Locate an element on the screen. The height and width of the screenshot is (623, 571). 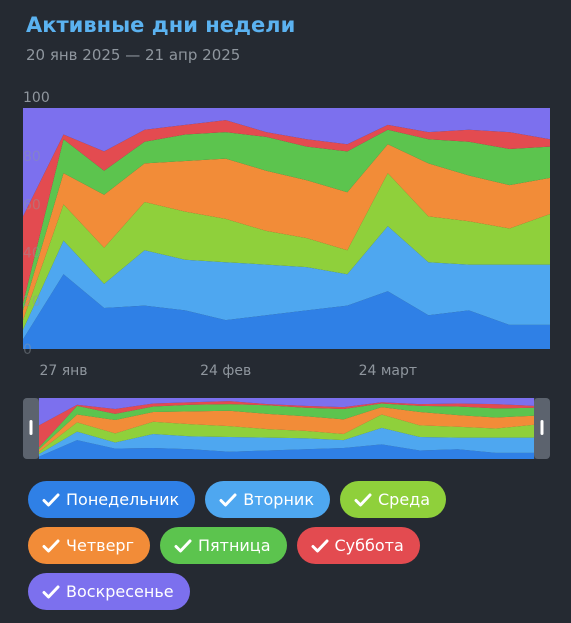
navigator-layers is located at coordinates (286, 428).